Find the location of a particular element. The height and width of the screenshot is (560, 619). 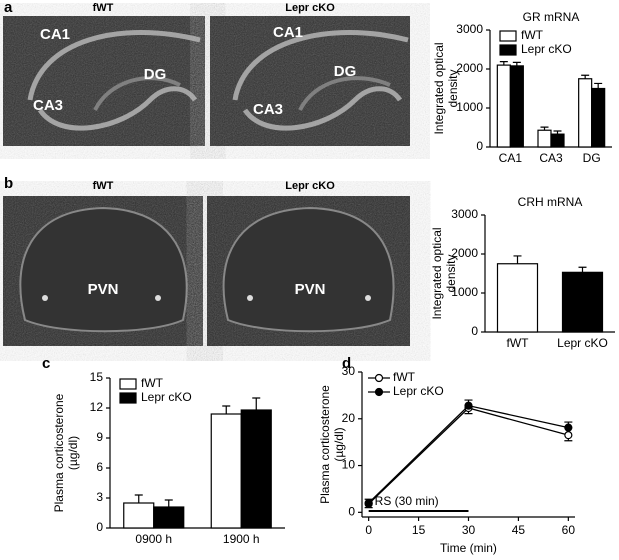

x-tick-label: DG is located at coordinates (592, 158).